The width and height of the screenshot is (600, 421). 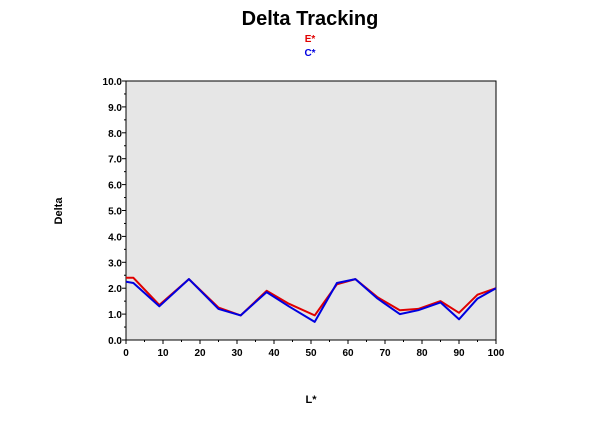 What do you see at coordinates (115, 108) in the screenshot?
I see `y-tick-label-9: 9.0` at bounding box center [115, 108].